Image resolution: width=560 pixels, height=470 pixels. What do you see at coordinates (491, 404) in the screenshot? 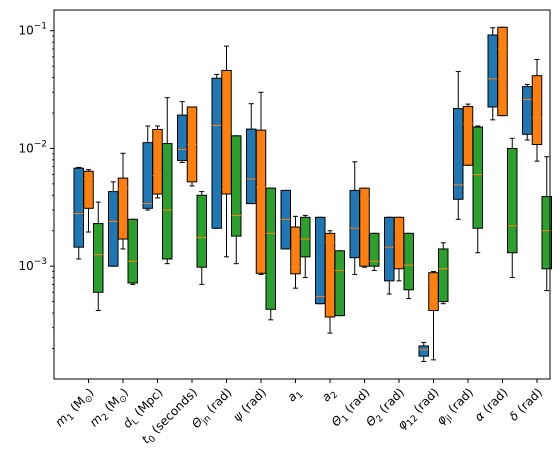
I see `x-category-label: α (rad)` at bounding box center [491, 404].